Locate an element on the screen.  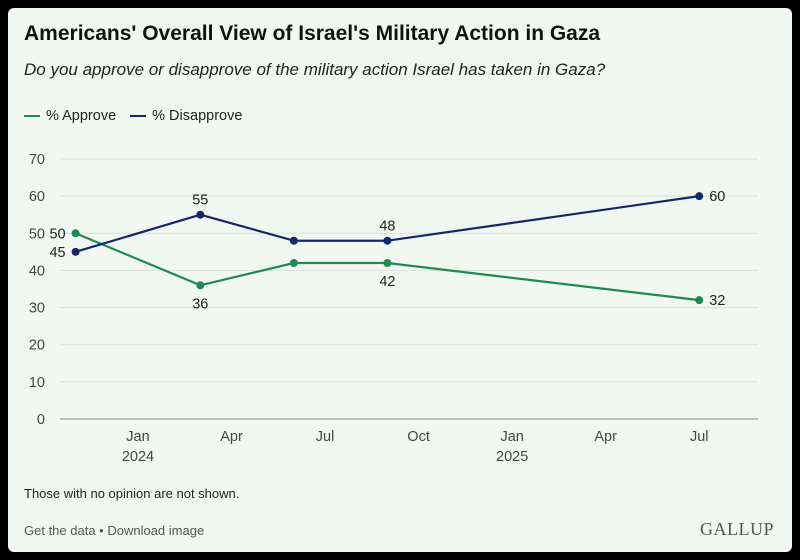
legend-item-disapprove: % Disapprove is located at coordinates (186, 116).